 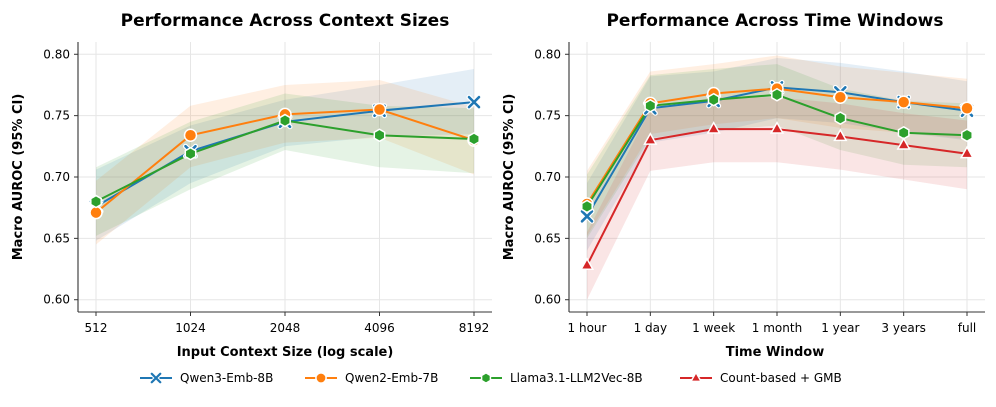 What do you see at coordinates (379, 328) in the screenshot?
I see `x-tick-label: 4096` at bounding box center [379, 328].